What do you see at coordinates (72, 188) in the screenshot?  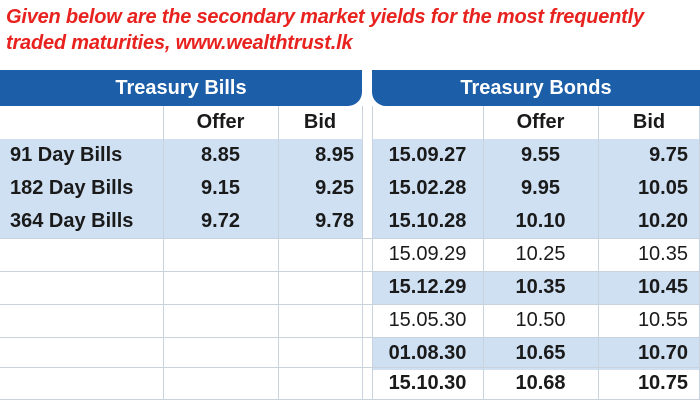 I see `bill-label: 182 Day Bills` at bounding box center [72, 188].